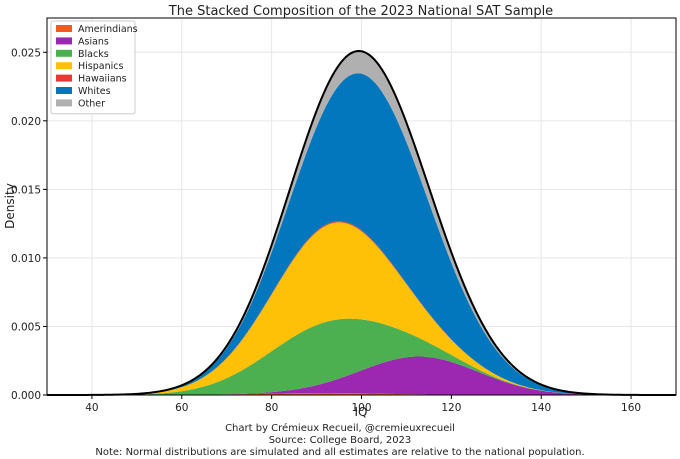 The height and width of the screenshot is (459, 680). Describe the element at coordinates (93, 41) in the screenshot. I see `legend-label-asians: Asians` at that location.